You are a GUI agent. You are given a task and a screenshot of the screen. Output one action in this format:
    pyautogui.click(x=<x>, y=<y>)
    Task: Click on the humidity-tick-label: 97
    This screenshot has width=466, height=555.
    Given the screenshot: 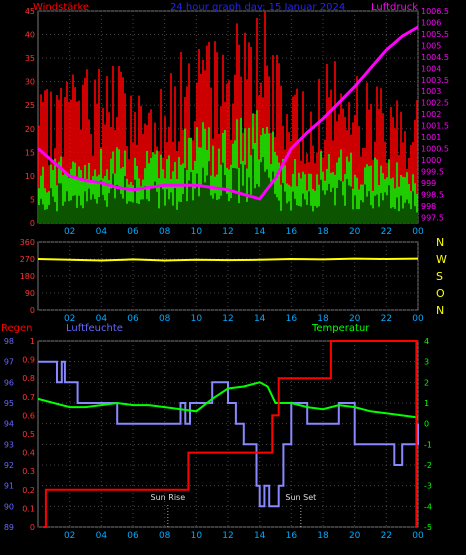 What is the action you would take?
    pyautogui.click(x=9, y=362)
    